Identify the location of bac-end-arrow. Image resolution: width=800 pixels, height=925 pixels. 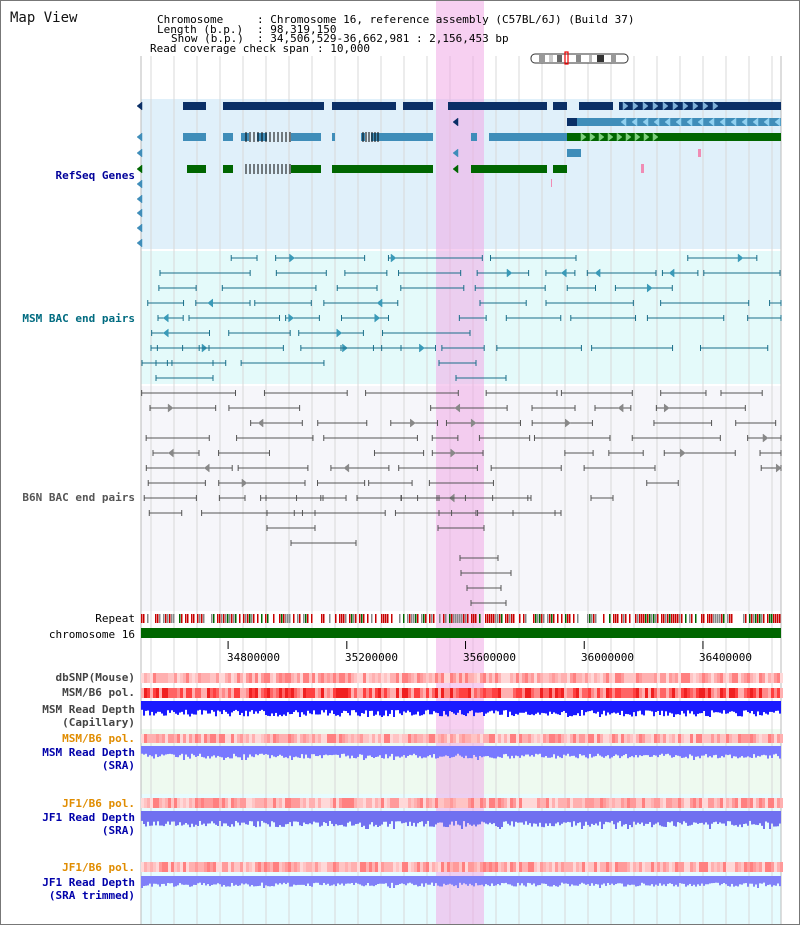
(291, 318).